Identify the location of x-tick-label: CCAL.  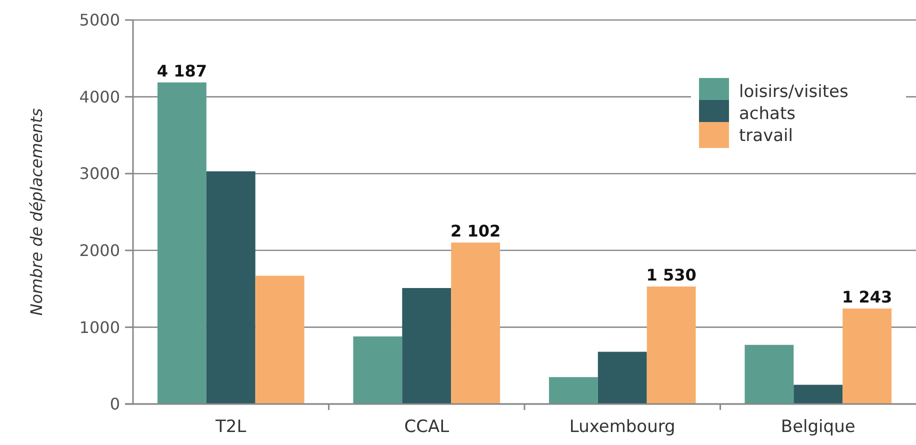
(427, 427).